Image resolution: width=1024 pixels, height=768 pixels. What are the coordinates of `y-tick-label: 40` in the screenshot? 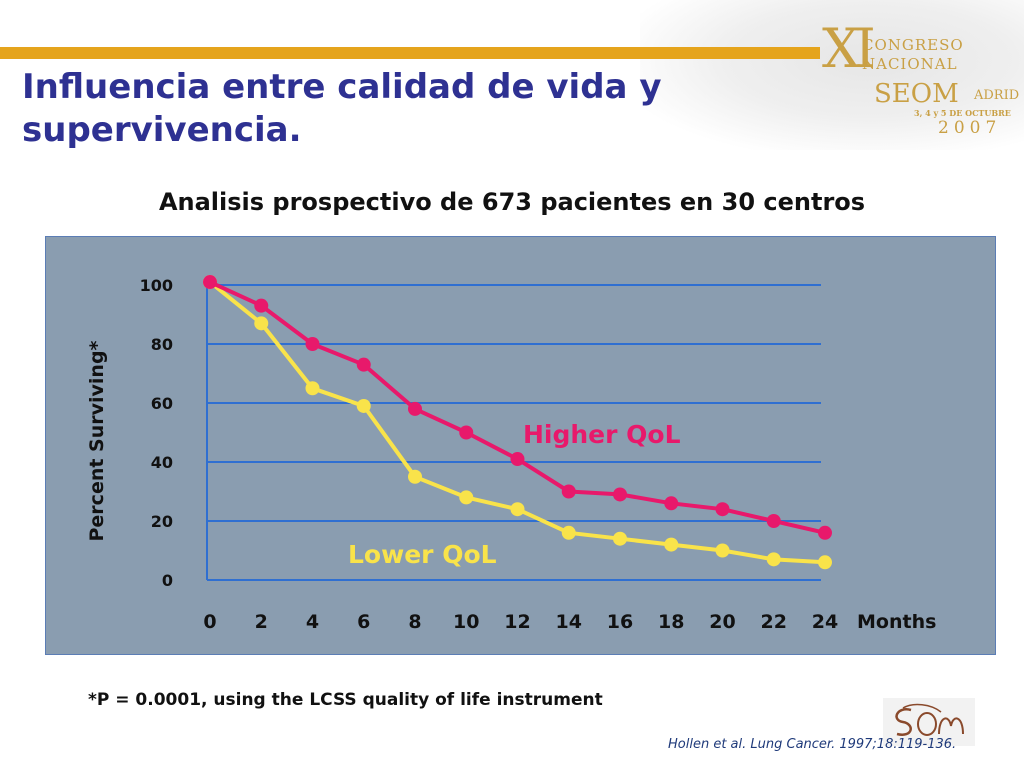 It's located at (162, 462).